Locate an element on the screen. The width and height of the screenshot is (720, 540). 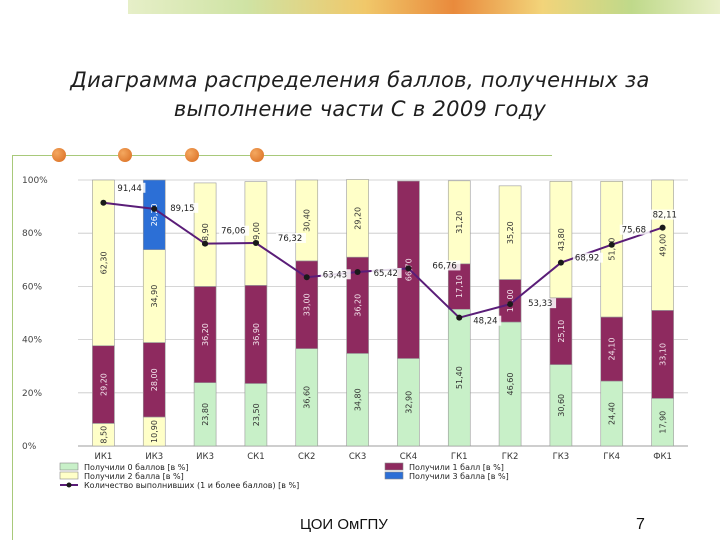
y-tick-label: 0% is located at coordinates (29, 447).